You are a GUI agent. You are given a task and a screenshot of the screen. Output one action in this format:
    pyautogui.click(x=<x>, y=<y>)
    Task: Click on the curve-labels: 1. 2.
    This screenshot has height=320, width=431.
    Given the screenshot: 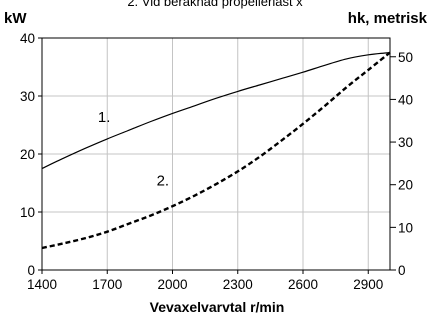 What is the action you would take?
    pyautogui.click(x=133, y=149)
    